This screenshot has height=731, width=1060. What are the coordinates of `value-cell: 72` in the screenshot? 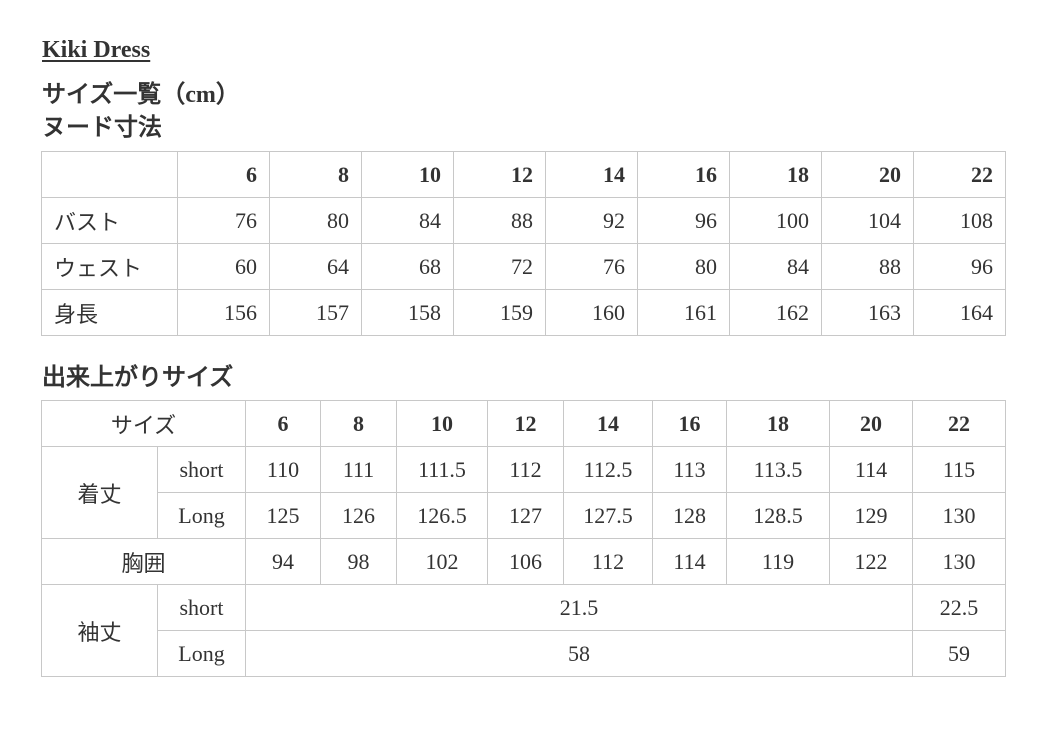 It's located at (499, 266).